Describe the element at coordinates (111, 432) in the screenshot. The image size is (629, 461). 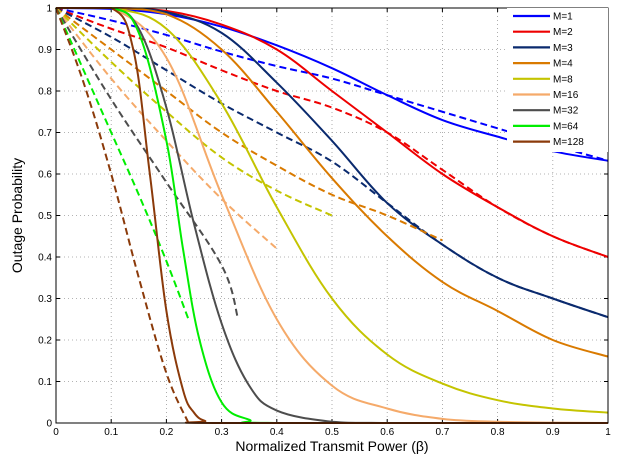
I see `x-tick-label: 0.1` at that location.